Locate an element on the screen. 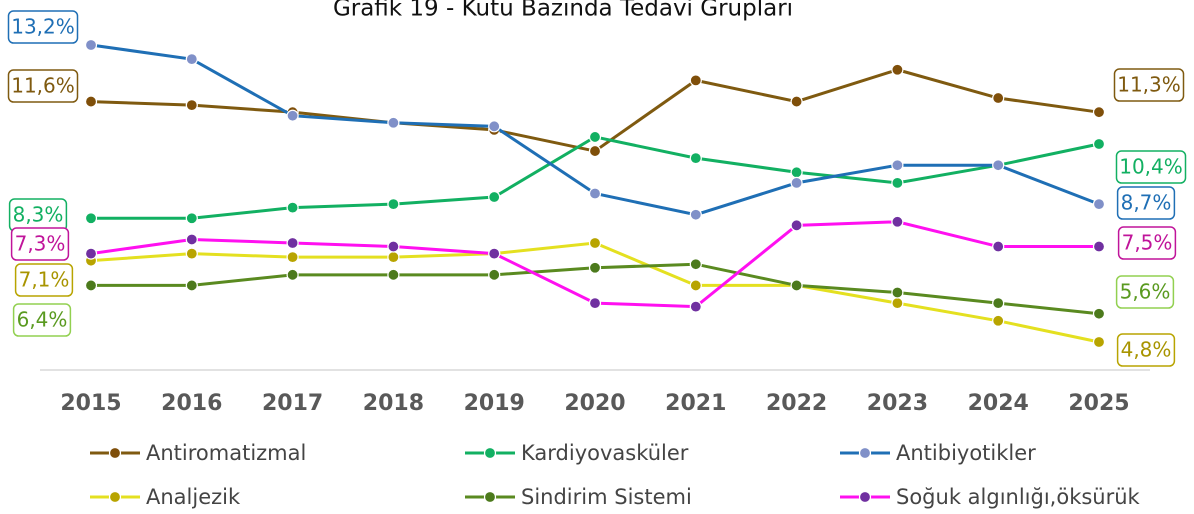 This screenshot has height=514, width=1194. data-label: 4,8% is located at coordinates (1146, 350).